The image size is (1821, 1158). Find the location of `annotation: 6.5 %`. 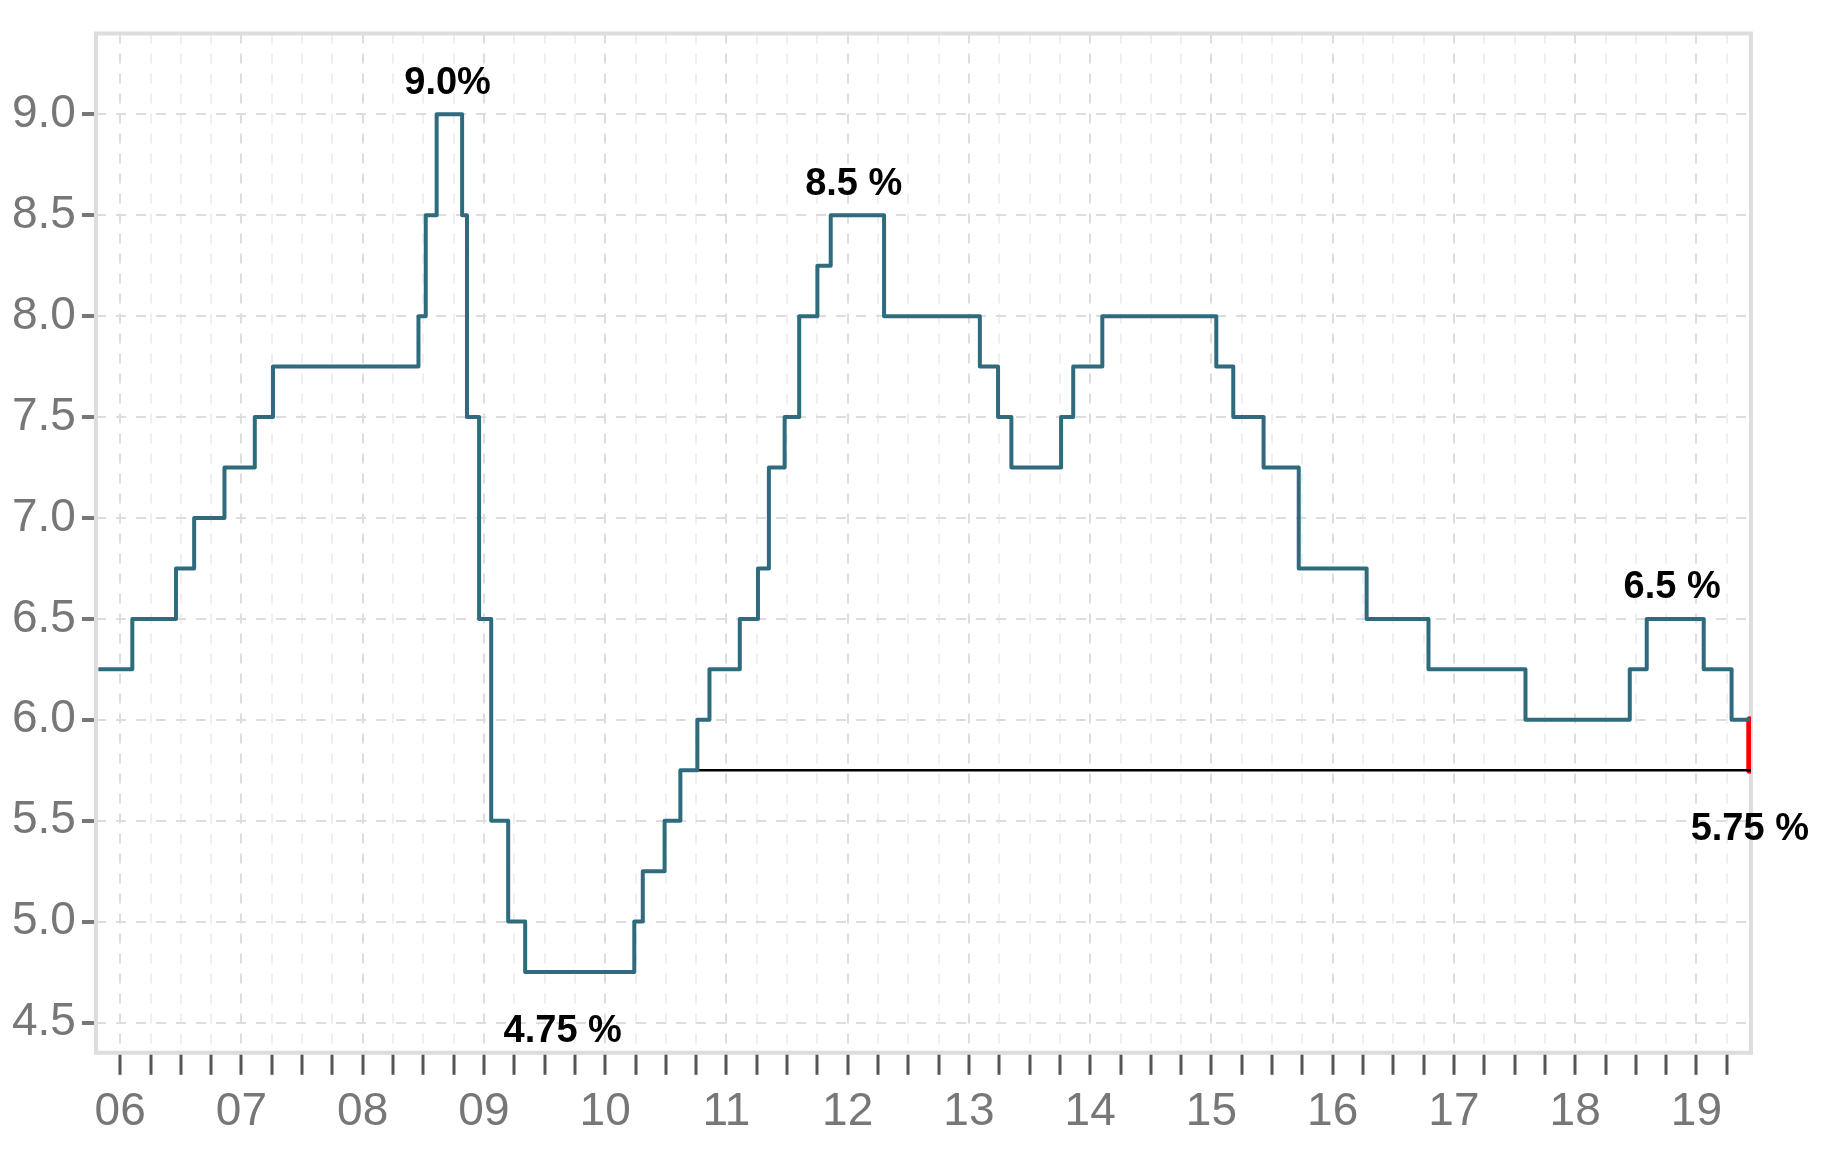

annotation: 6.5 % is located at coordinates (1672, 585).